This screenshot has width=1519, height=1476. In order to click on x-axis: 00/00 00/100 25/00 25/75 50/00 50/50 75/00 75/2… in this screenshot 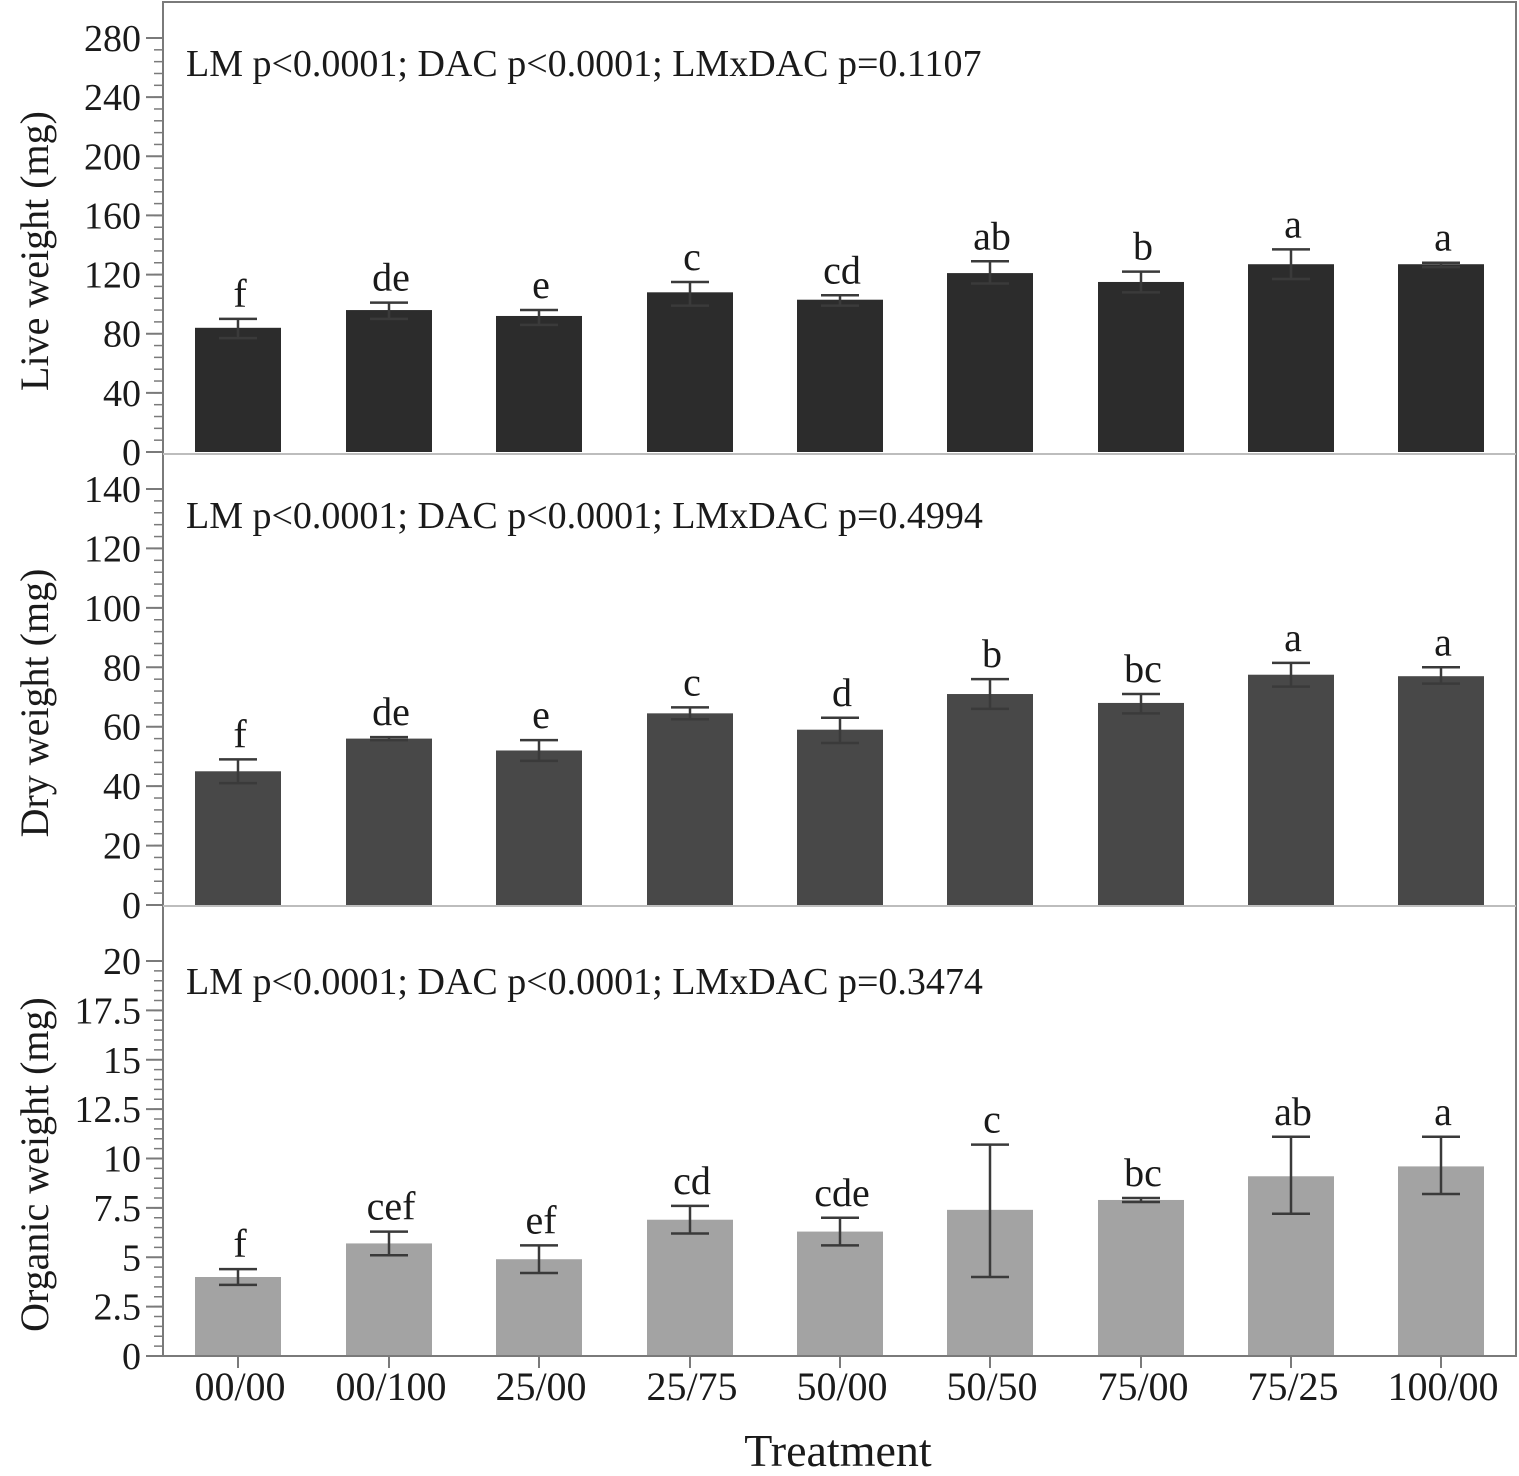, I will do `click(846, 1382)`.